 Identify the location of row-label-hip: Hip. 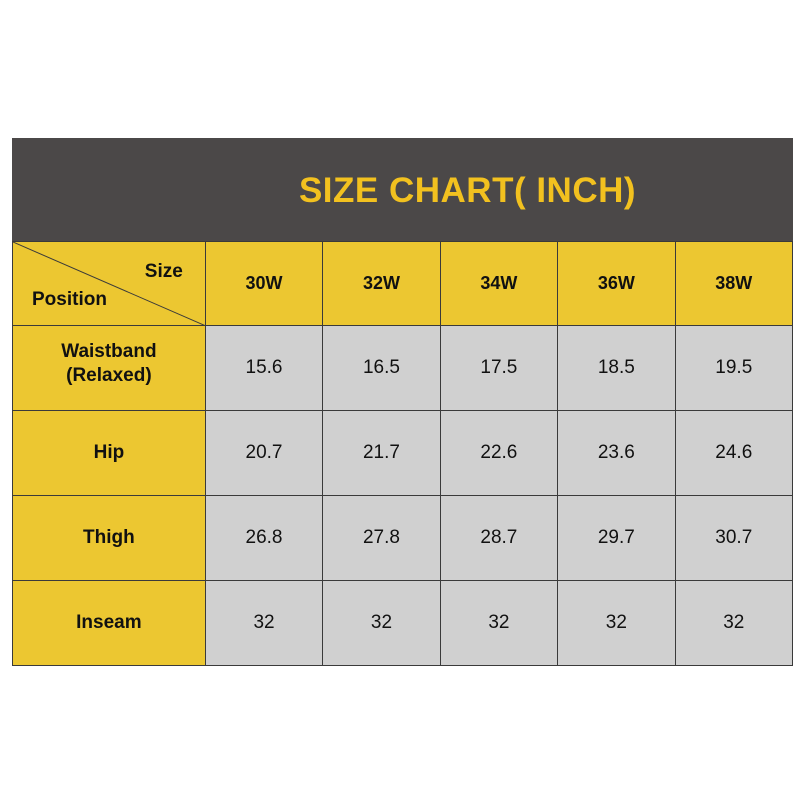
(109, 453).